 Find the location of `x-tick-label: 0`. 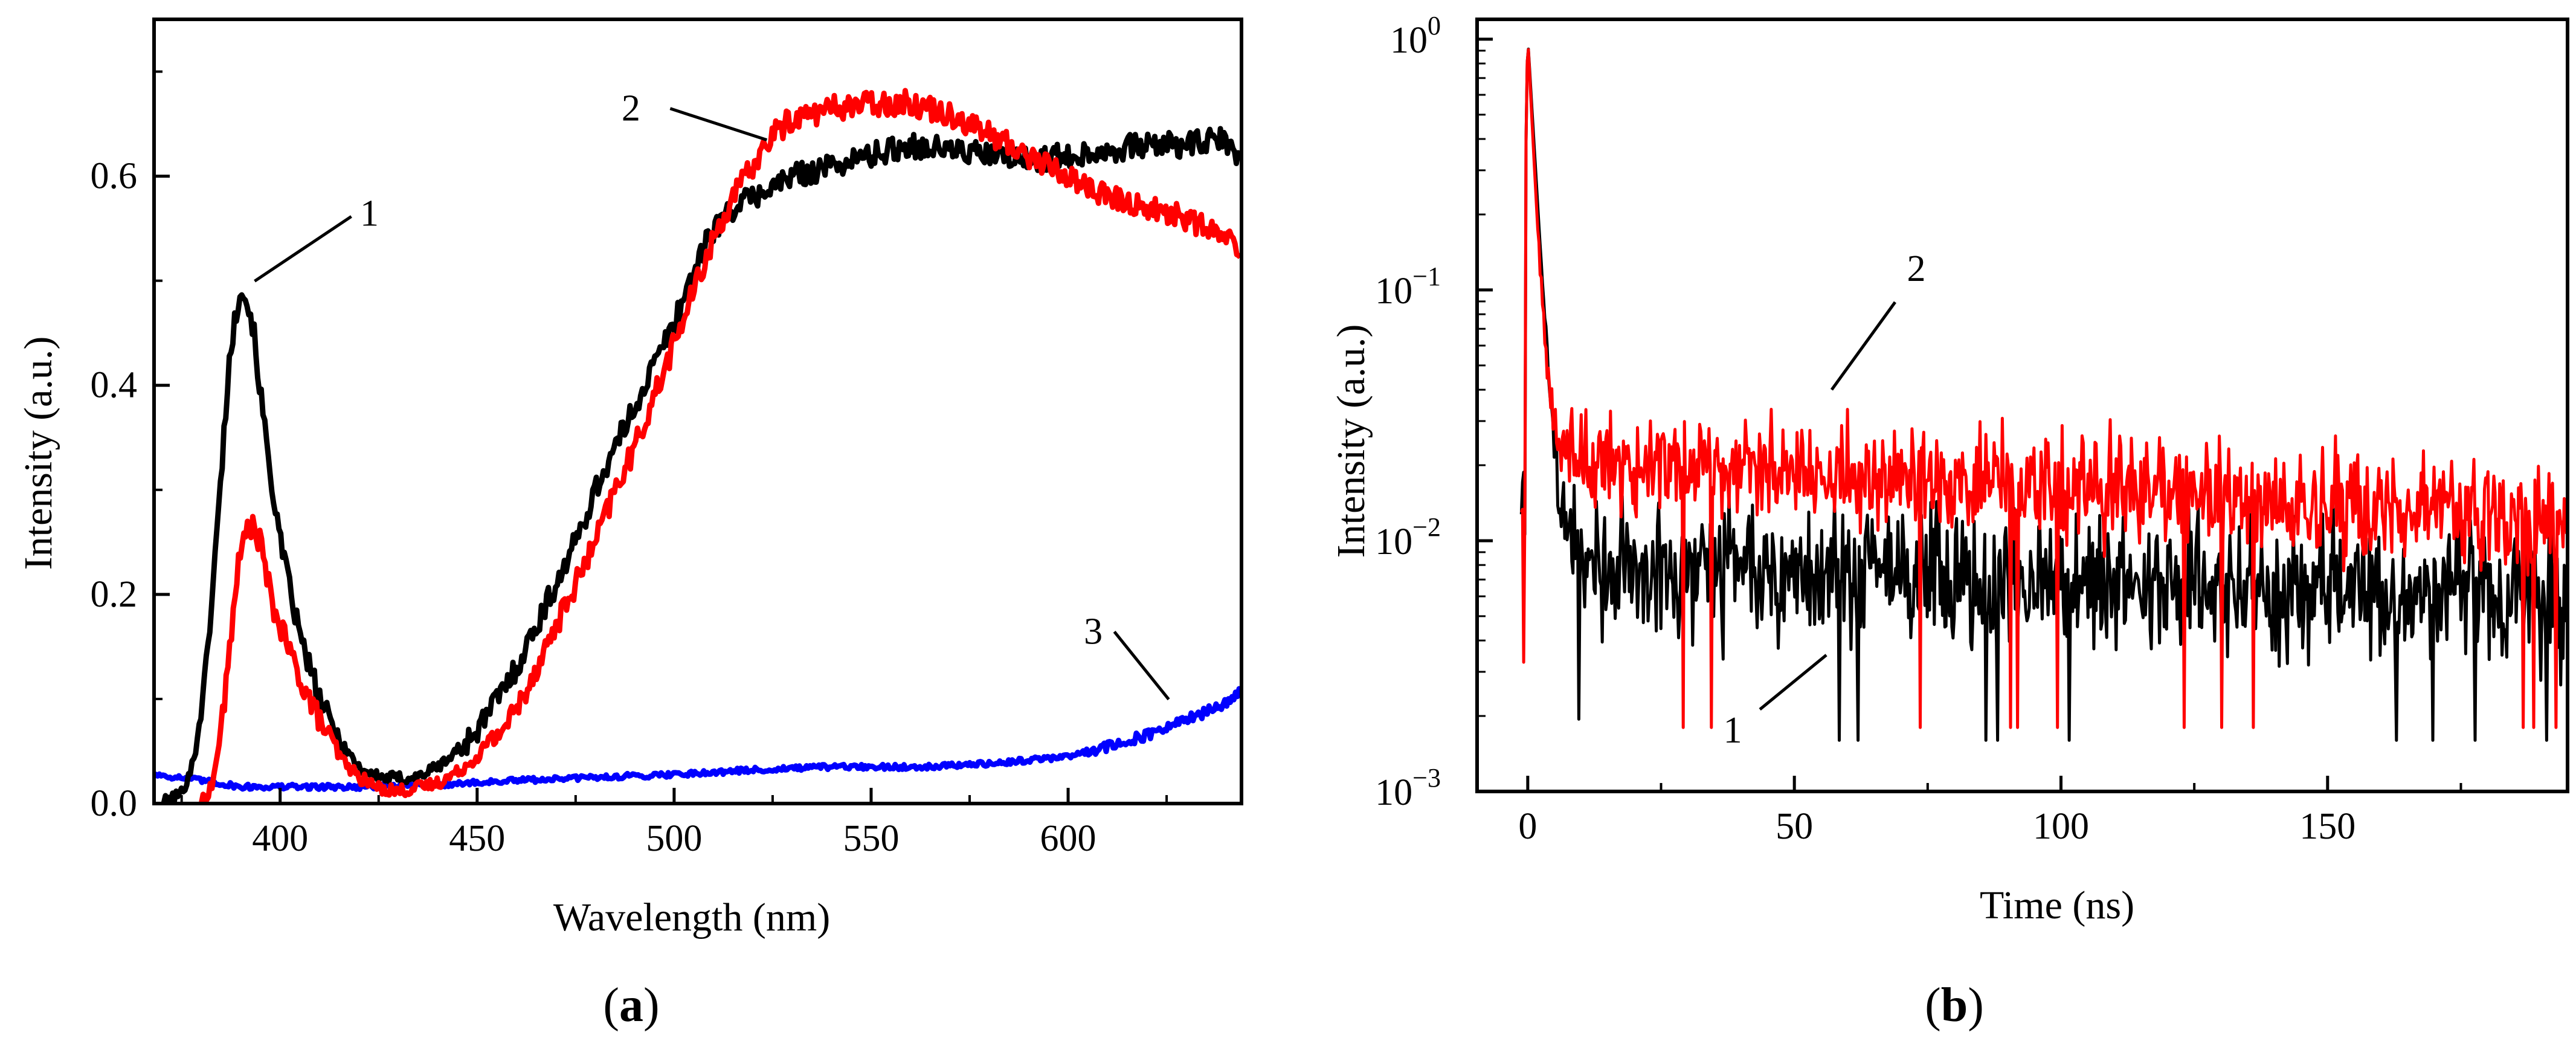

x-tick-label: 0 is located at coordinates (1527, 826).